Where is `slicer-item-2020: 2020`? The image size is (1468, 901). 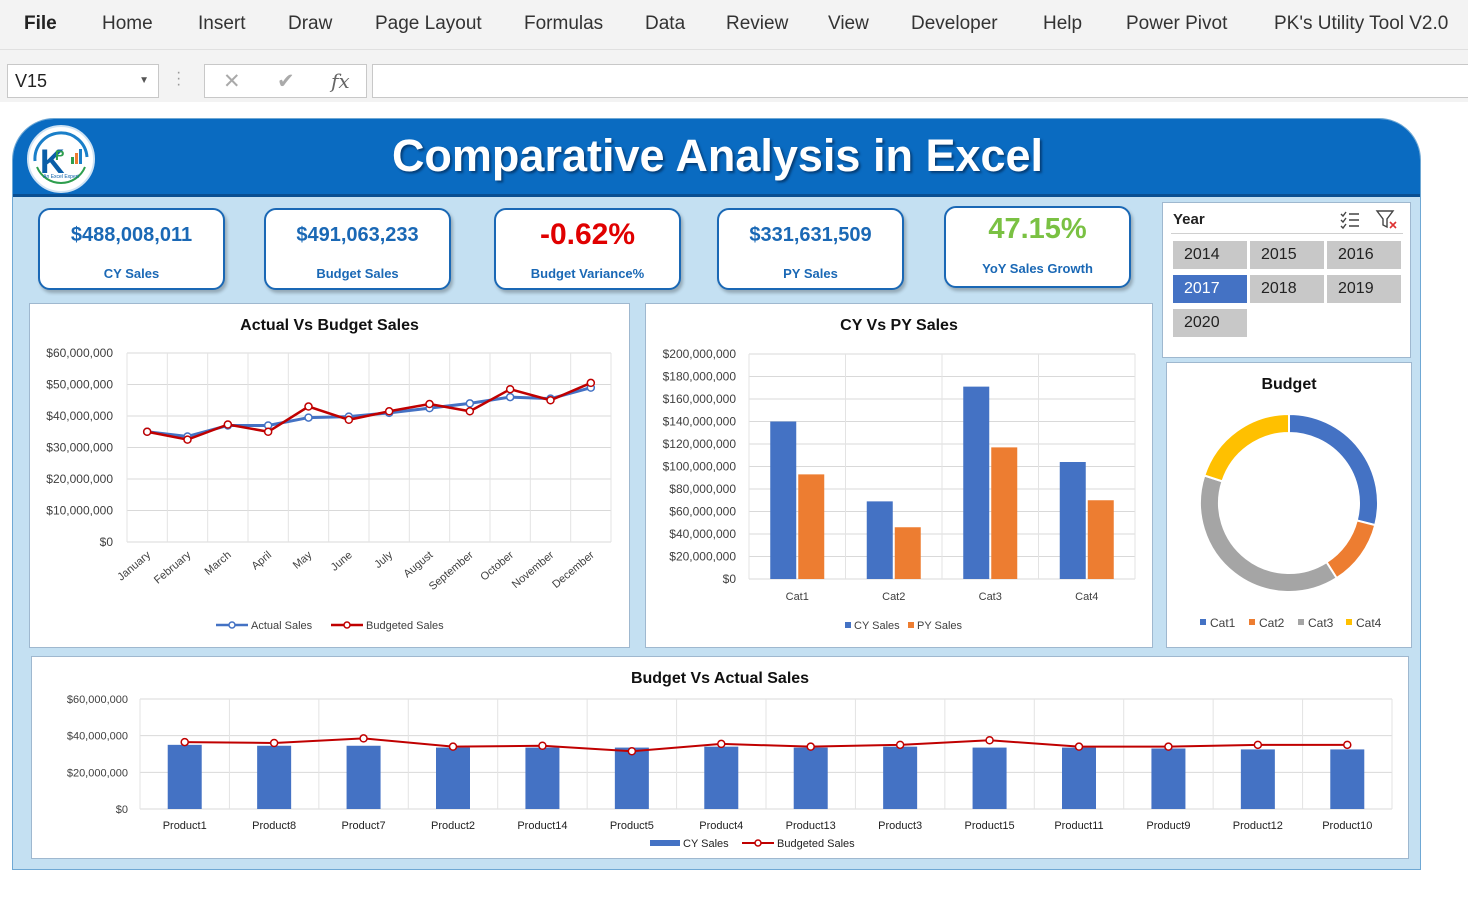 slicer-item-2020: 2020 is located at coordinates (1210, 323).